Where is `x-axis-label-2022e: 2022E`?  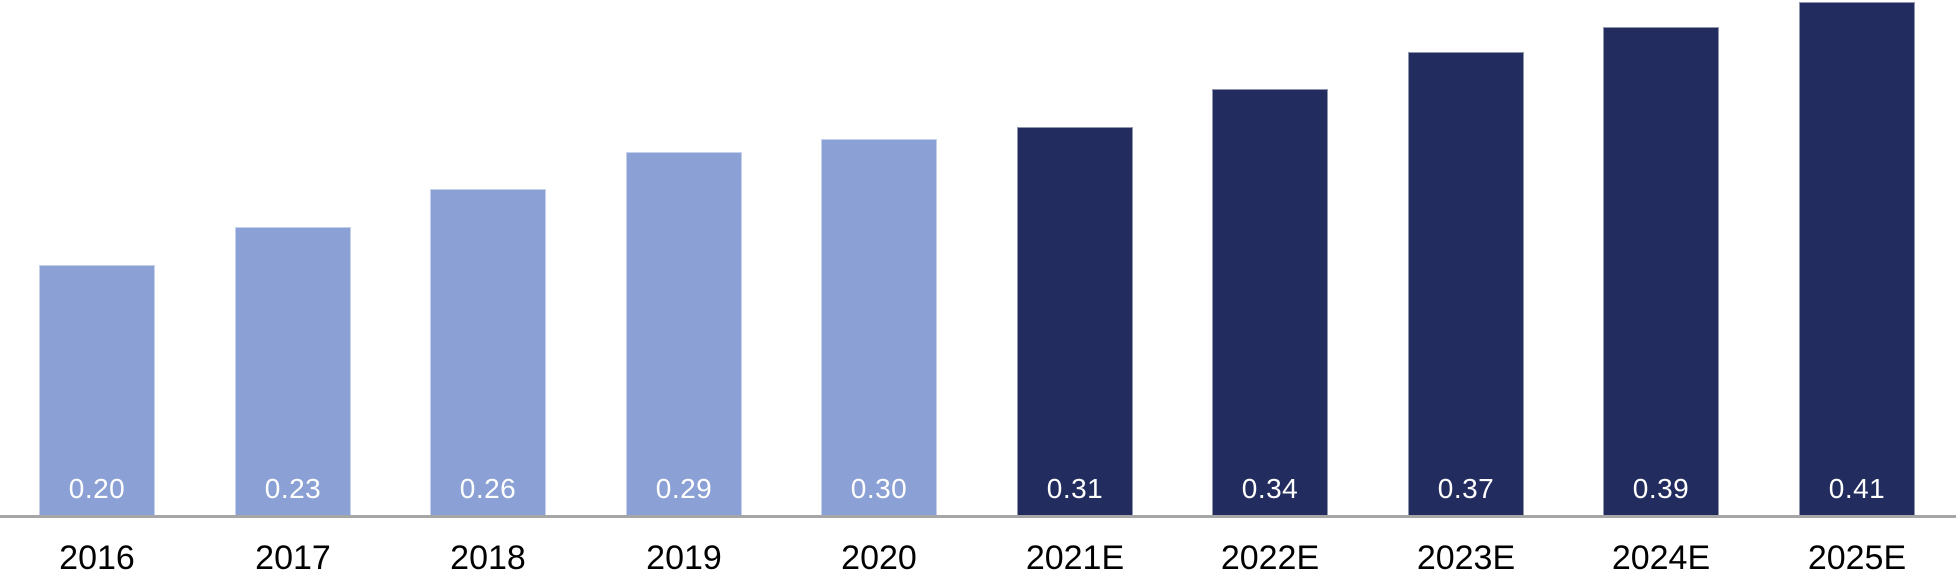
x-axis-label-2022e: 2022E is located at coordinates (1270, 558).